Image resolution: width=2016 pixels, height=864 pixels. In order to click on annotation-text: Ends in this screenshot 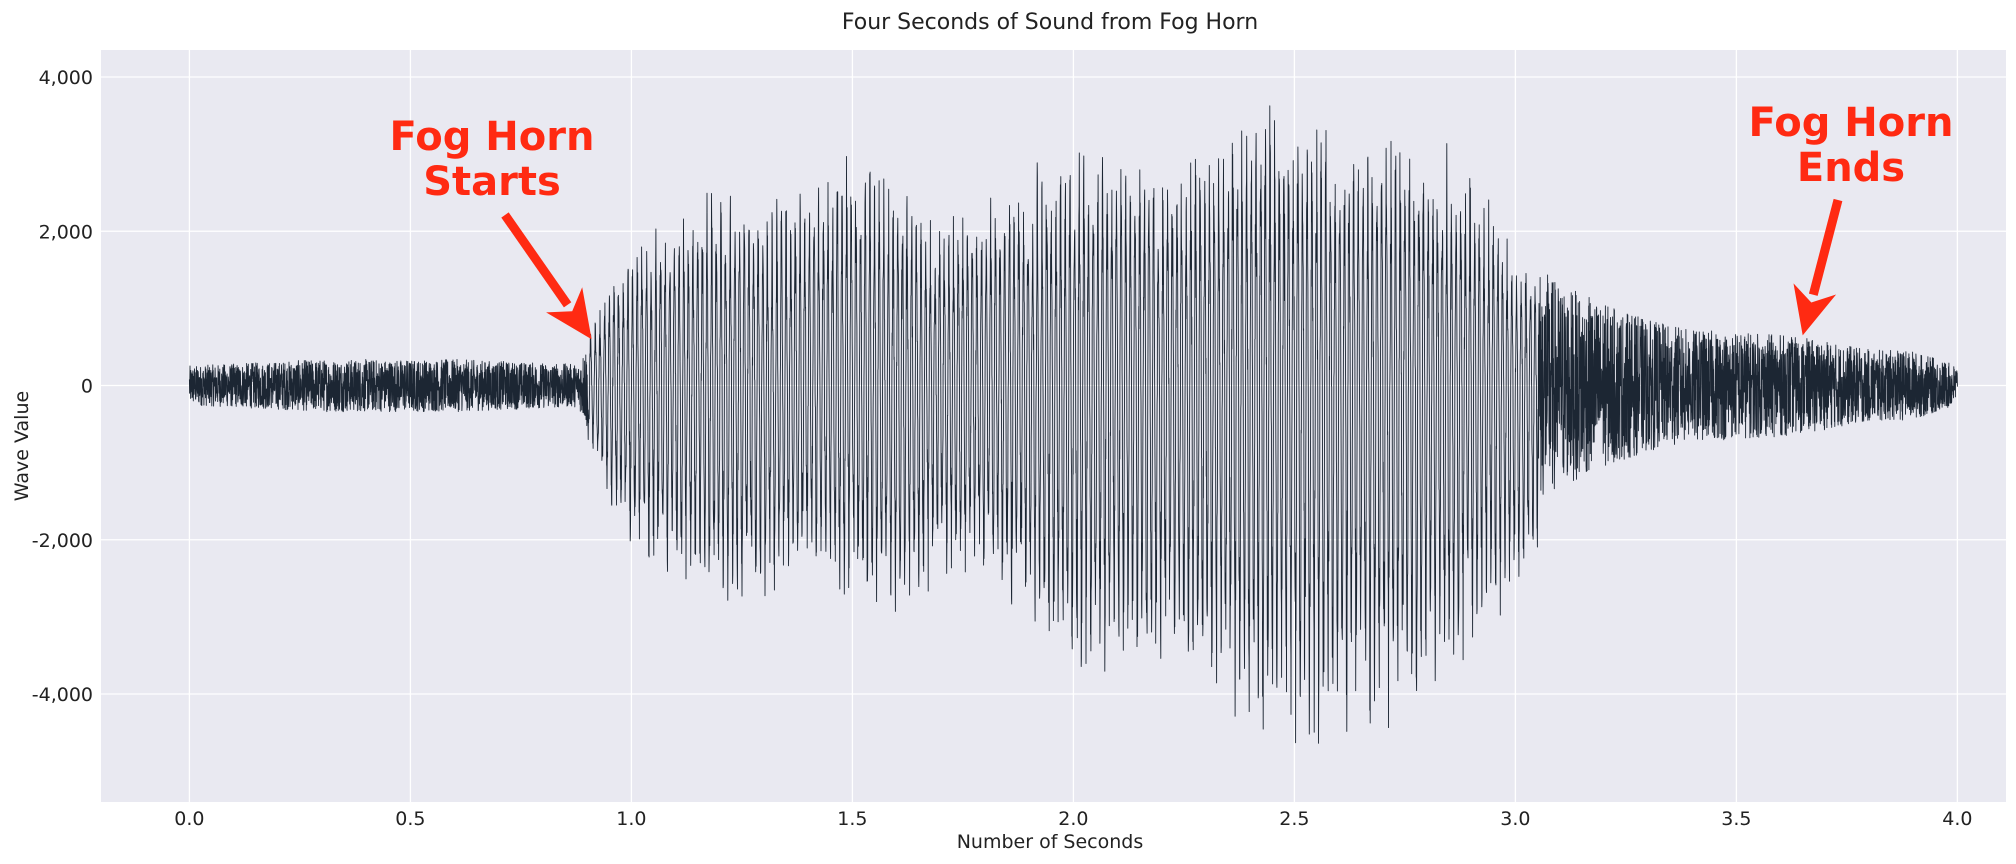, I will do `click(1851, 168)`.